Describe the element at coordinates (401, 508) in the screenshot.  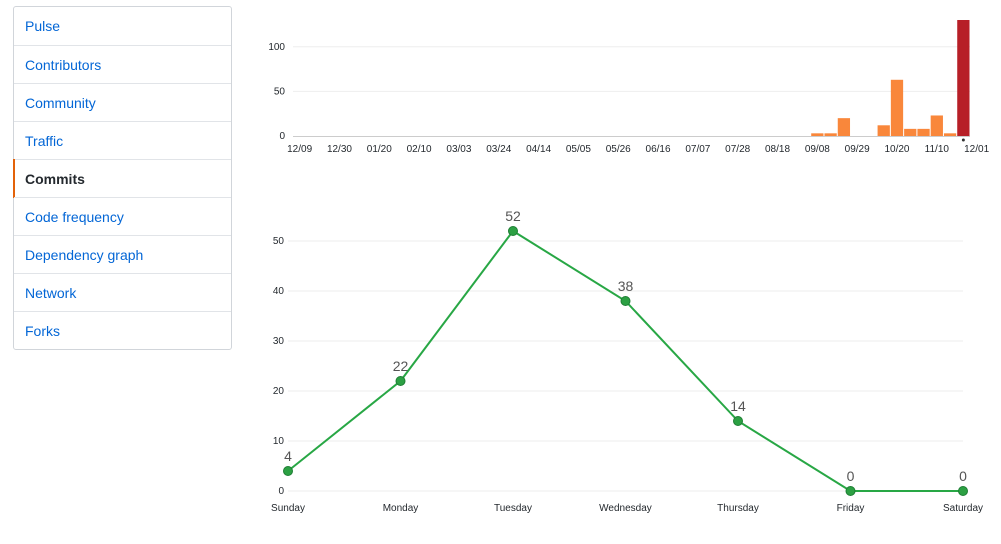
I see `daily-x-tick-label: Monday` at that location.